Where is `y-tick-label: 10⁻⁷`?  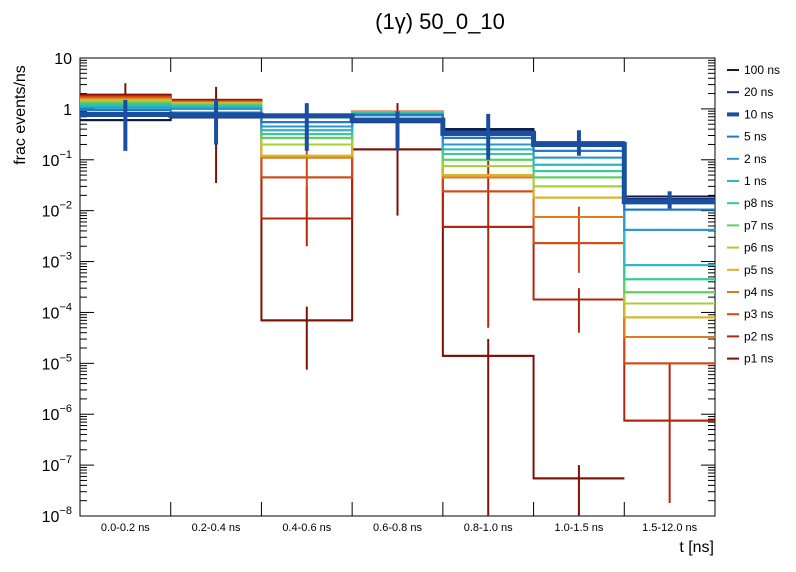
y-tick-label: 10⁻⁷ is located at coordinates (57, 464).